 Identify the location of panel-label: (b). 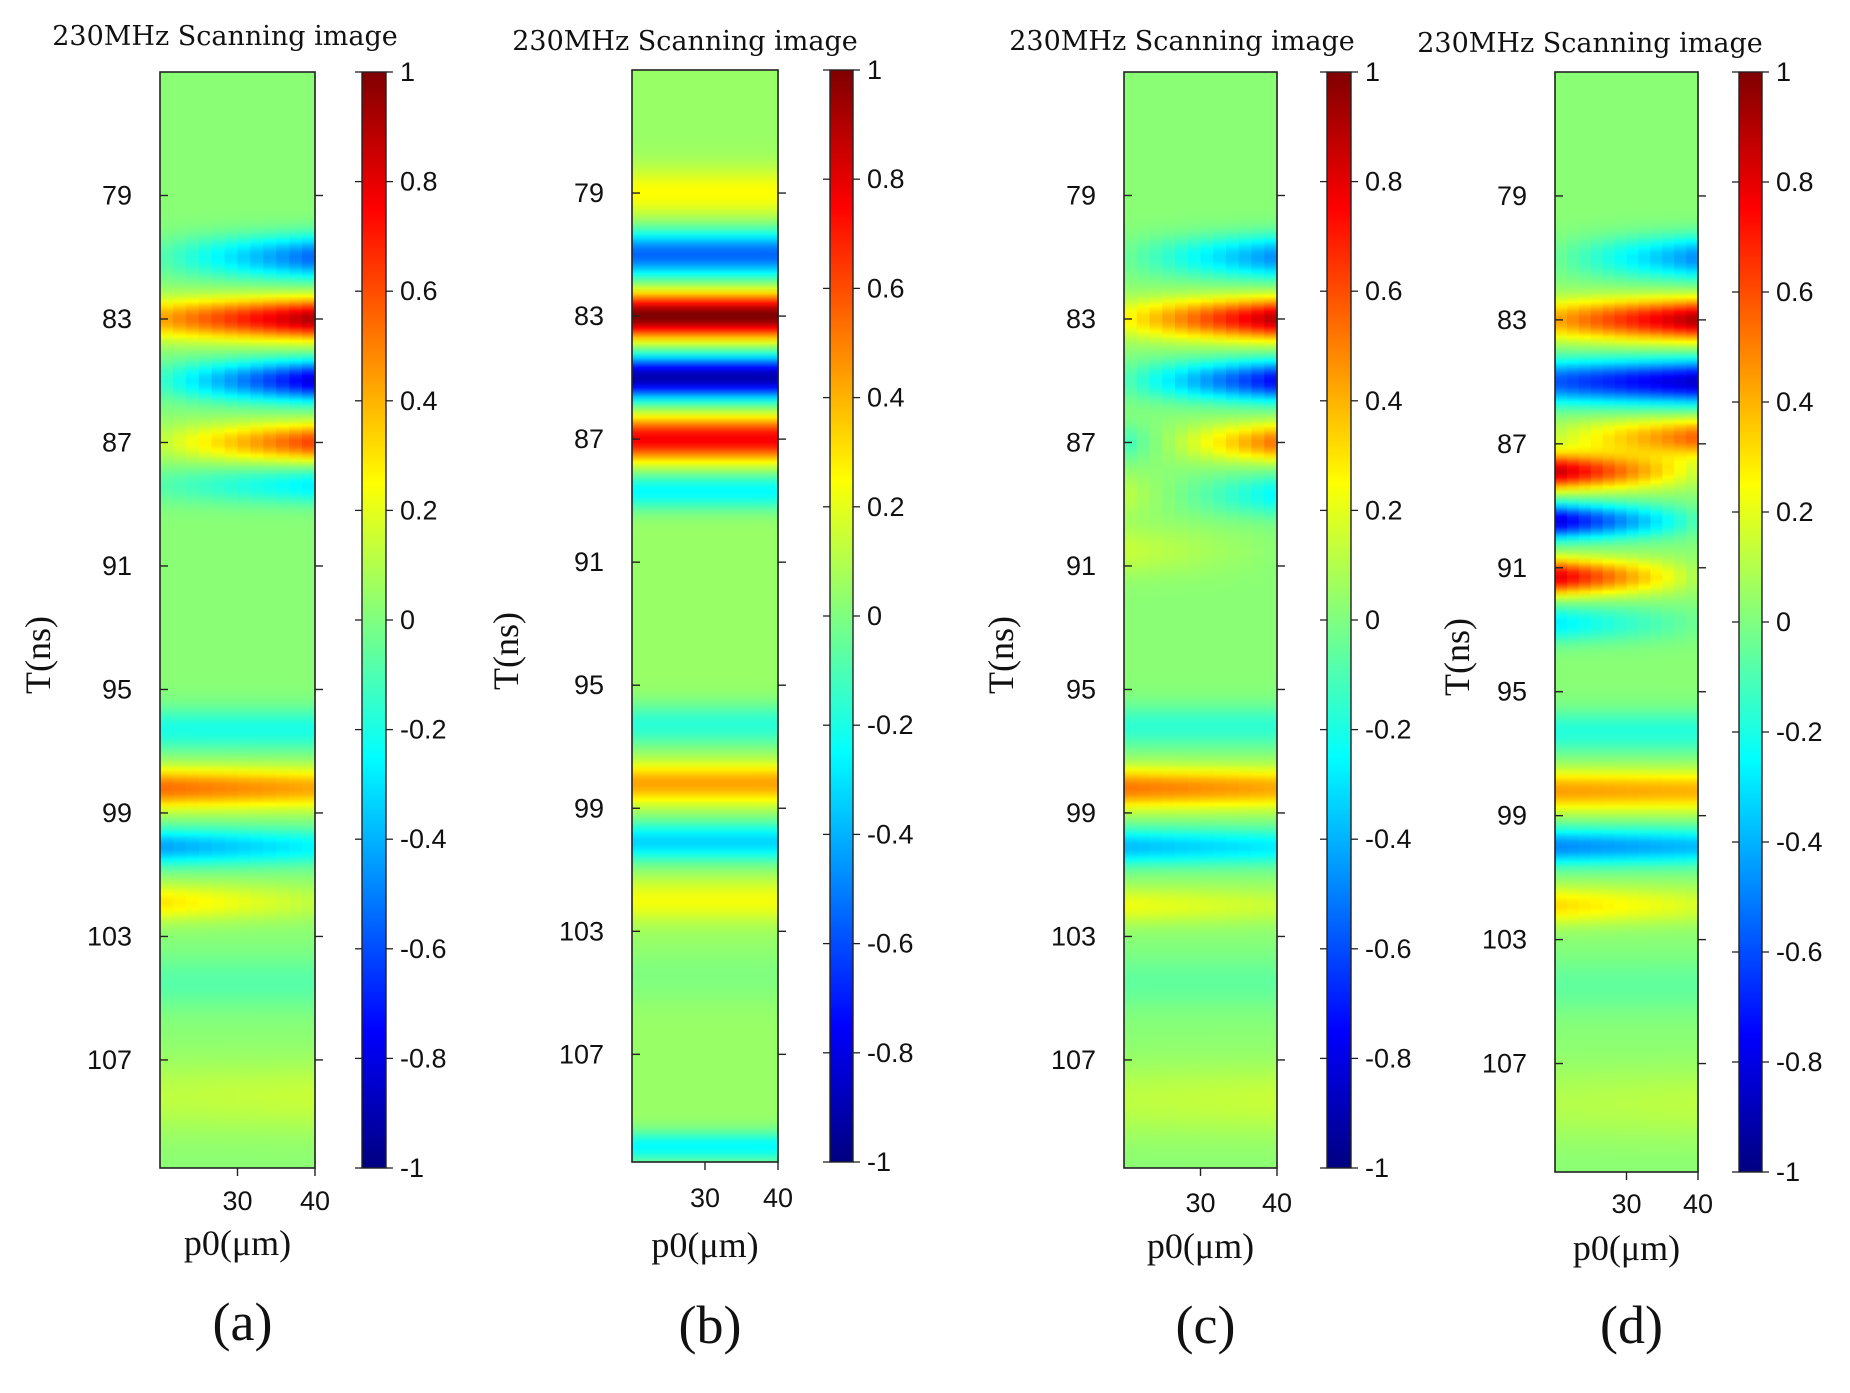
(710, 1325).